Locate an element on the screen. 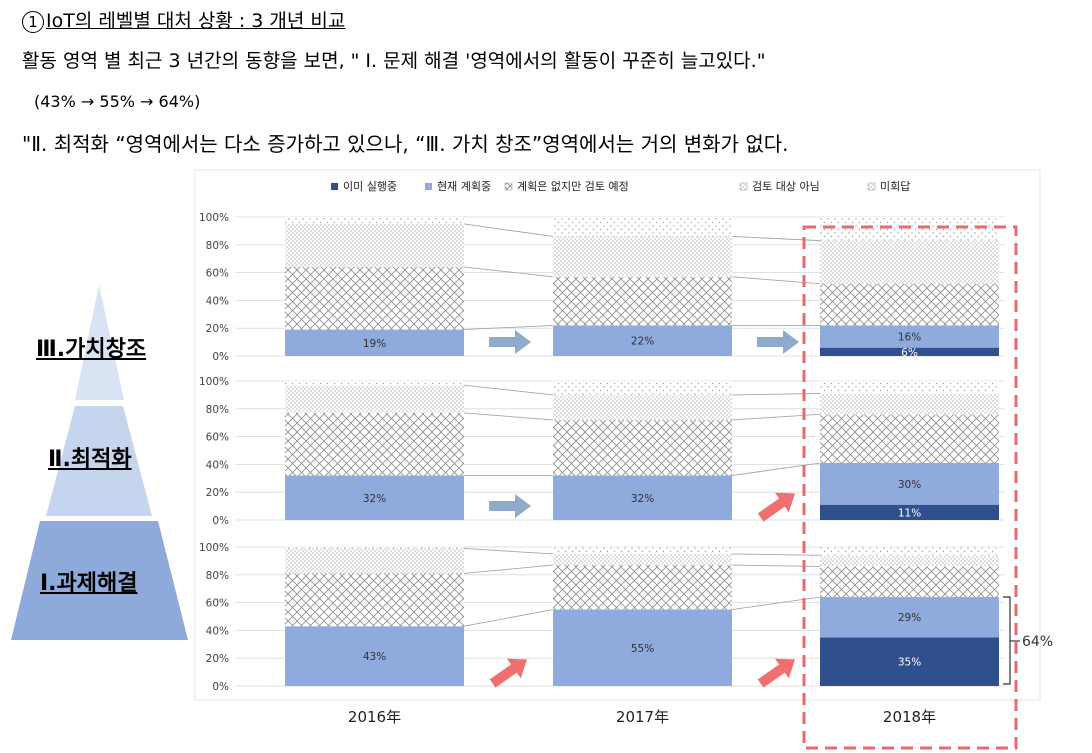  data-label: 22% is located at coordinates (642, 342).